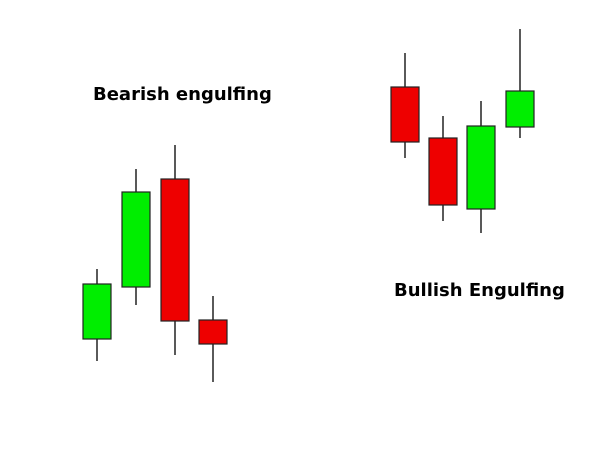  What do you see at coordinates (155, 263) in the screenshot?
I see `bearish-engulfing-group` at bounding box center [155, 263].